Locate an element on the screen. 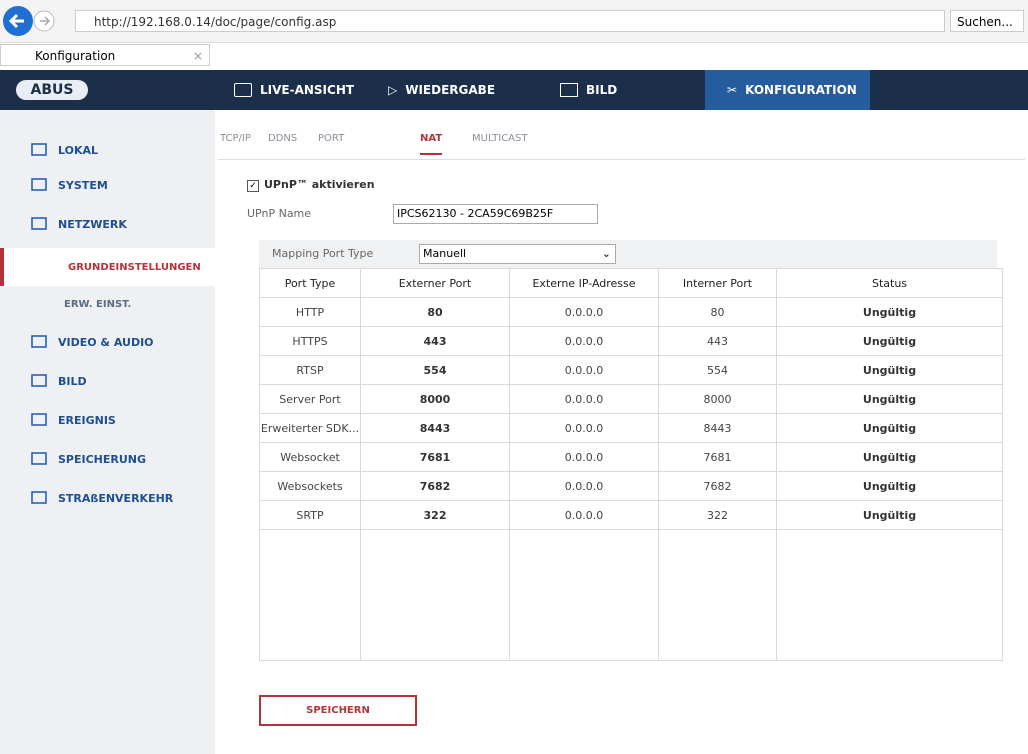 This screenshot has width=1028, height=754. address-bar: http://192.168.0.14/doc/page/config.asp is located at coordinates (510, 21).